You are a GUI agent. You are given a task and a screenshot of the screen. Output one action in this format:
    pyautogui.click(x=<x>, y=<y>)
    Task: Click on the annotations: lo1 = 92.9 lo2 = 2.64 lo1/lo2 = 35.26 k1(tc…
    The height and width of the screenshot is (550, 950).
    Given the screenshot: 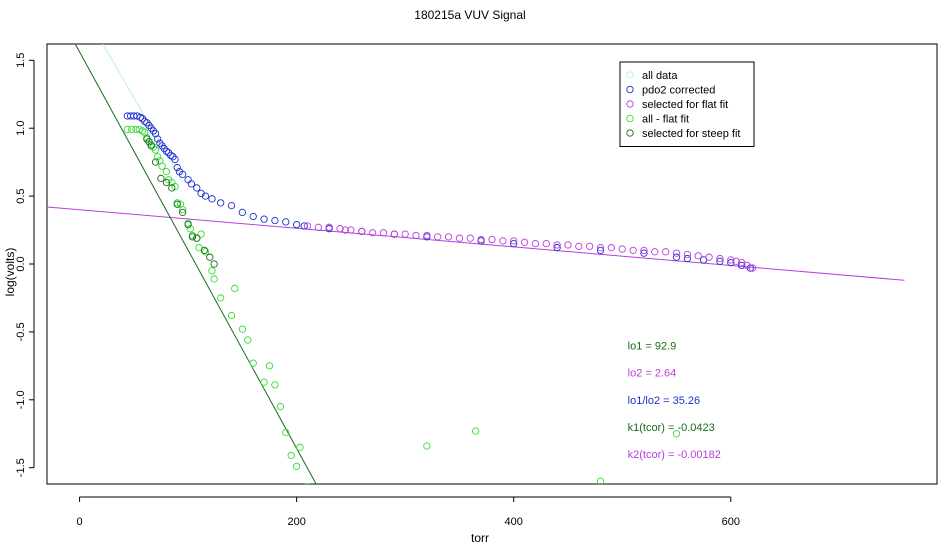 What is the action you would take?
    pyautogui.click(x=674, y=400)
    